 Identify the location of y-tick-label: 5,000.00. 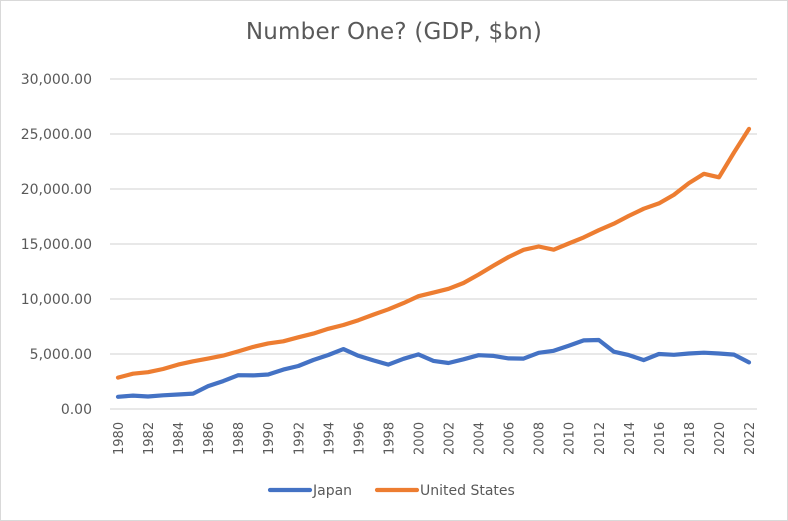
(61, 355).